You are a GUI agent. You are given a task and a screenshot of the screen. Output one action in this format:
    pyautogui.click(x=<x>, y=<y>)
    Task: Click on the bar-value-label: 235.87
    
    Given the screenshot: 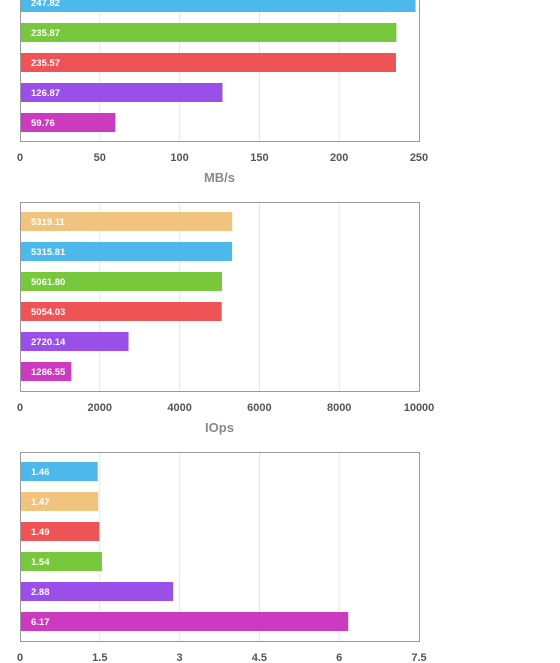 What is the action you would take?
    pyautogui.click(x=45, y=33)
    